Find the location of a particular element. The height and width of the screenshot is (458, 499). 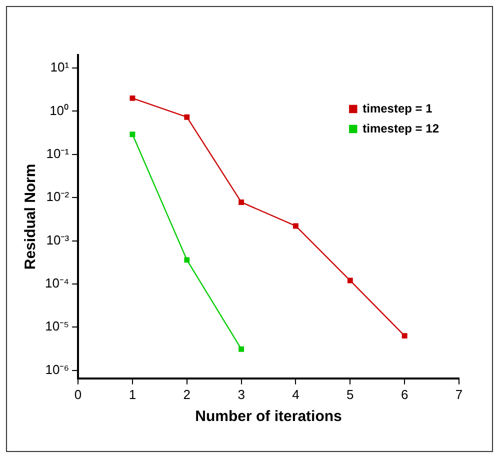

x-tick-label: 5 is located at coordinates (350, 394).